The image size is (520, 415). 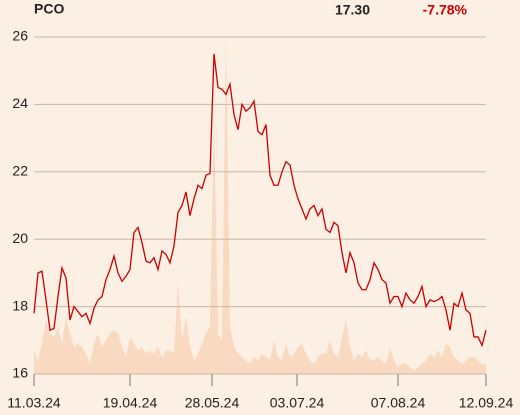 What do you see at coordinates (212, 403) in the screenshot?
I see `x-tick-label: 28.05.24` at bounding box center [212, 403].